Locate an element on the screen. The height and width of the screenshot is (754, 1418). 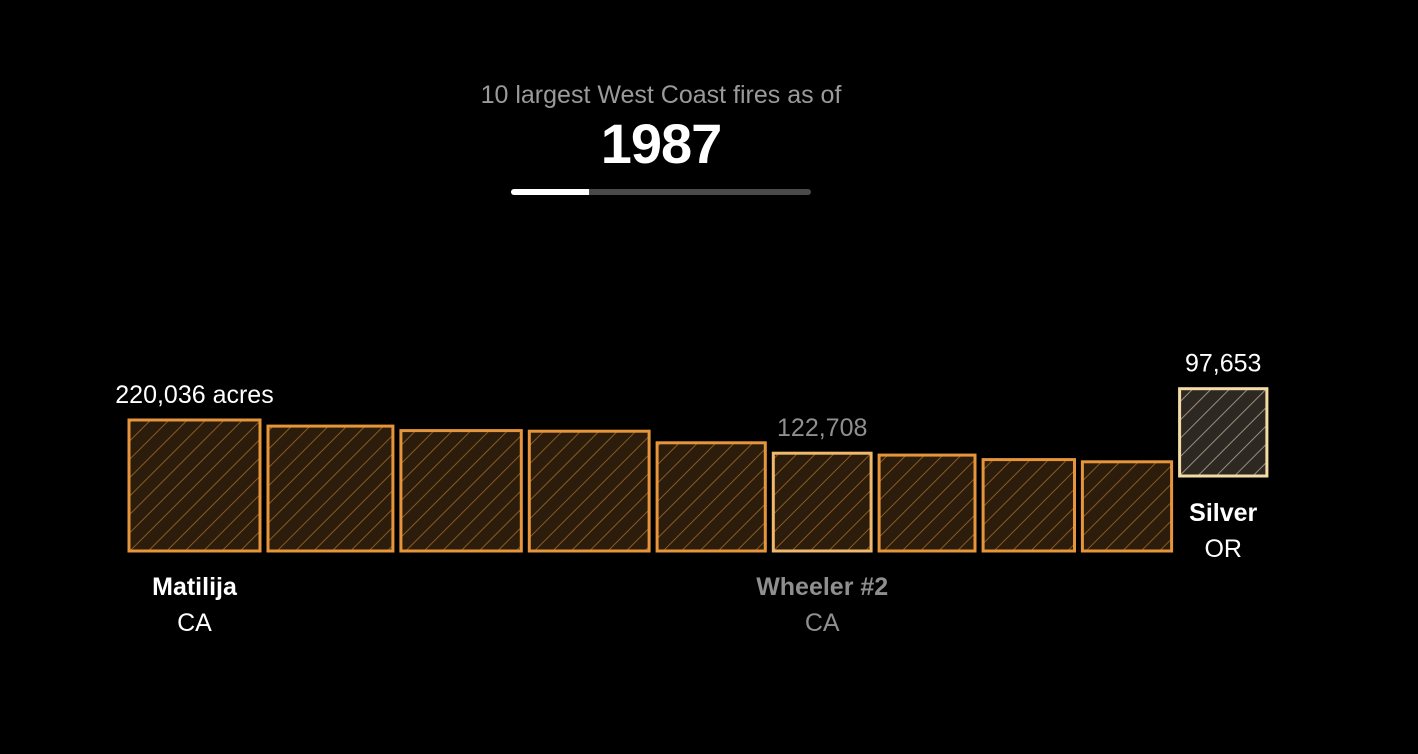
fire-state-6: CA is located at coordinates (822, 623).